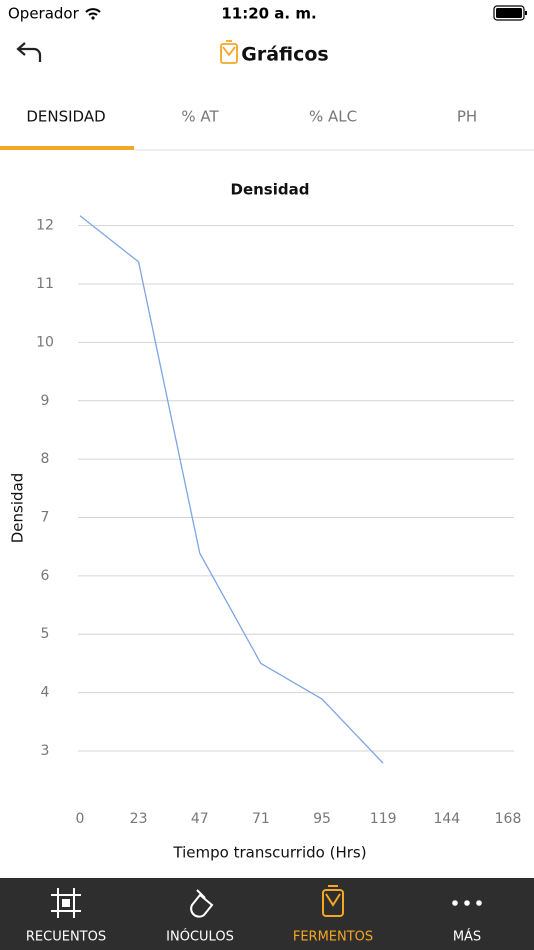  I want to click on battery-tip, so click(526, 13).